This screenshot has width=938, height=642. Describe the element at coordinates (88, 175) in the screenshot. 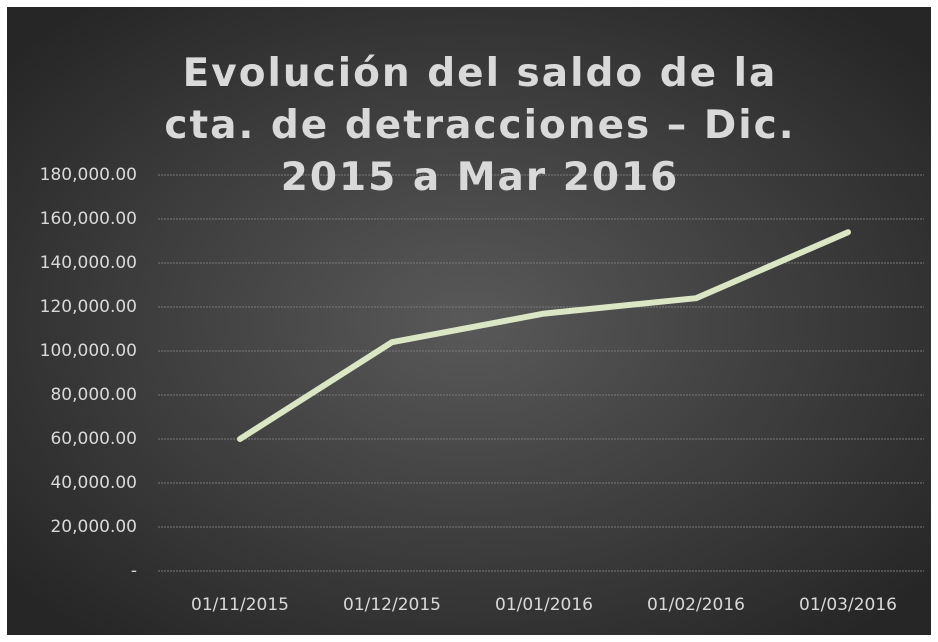

I see `y-tick-label: 180,000.00` at that location.